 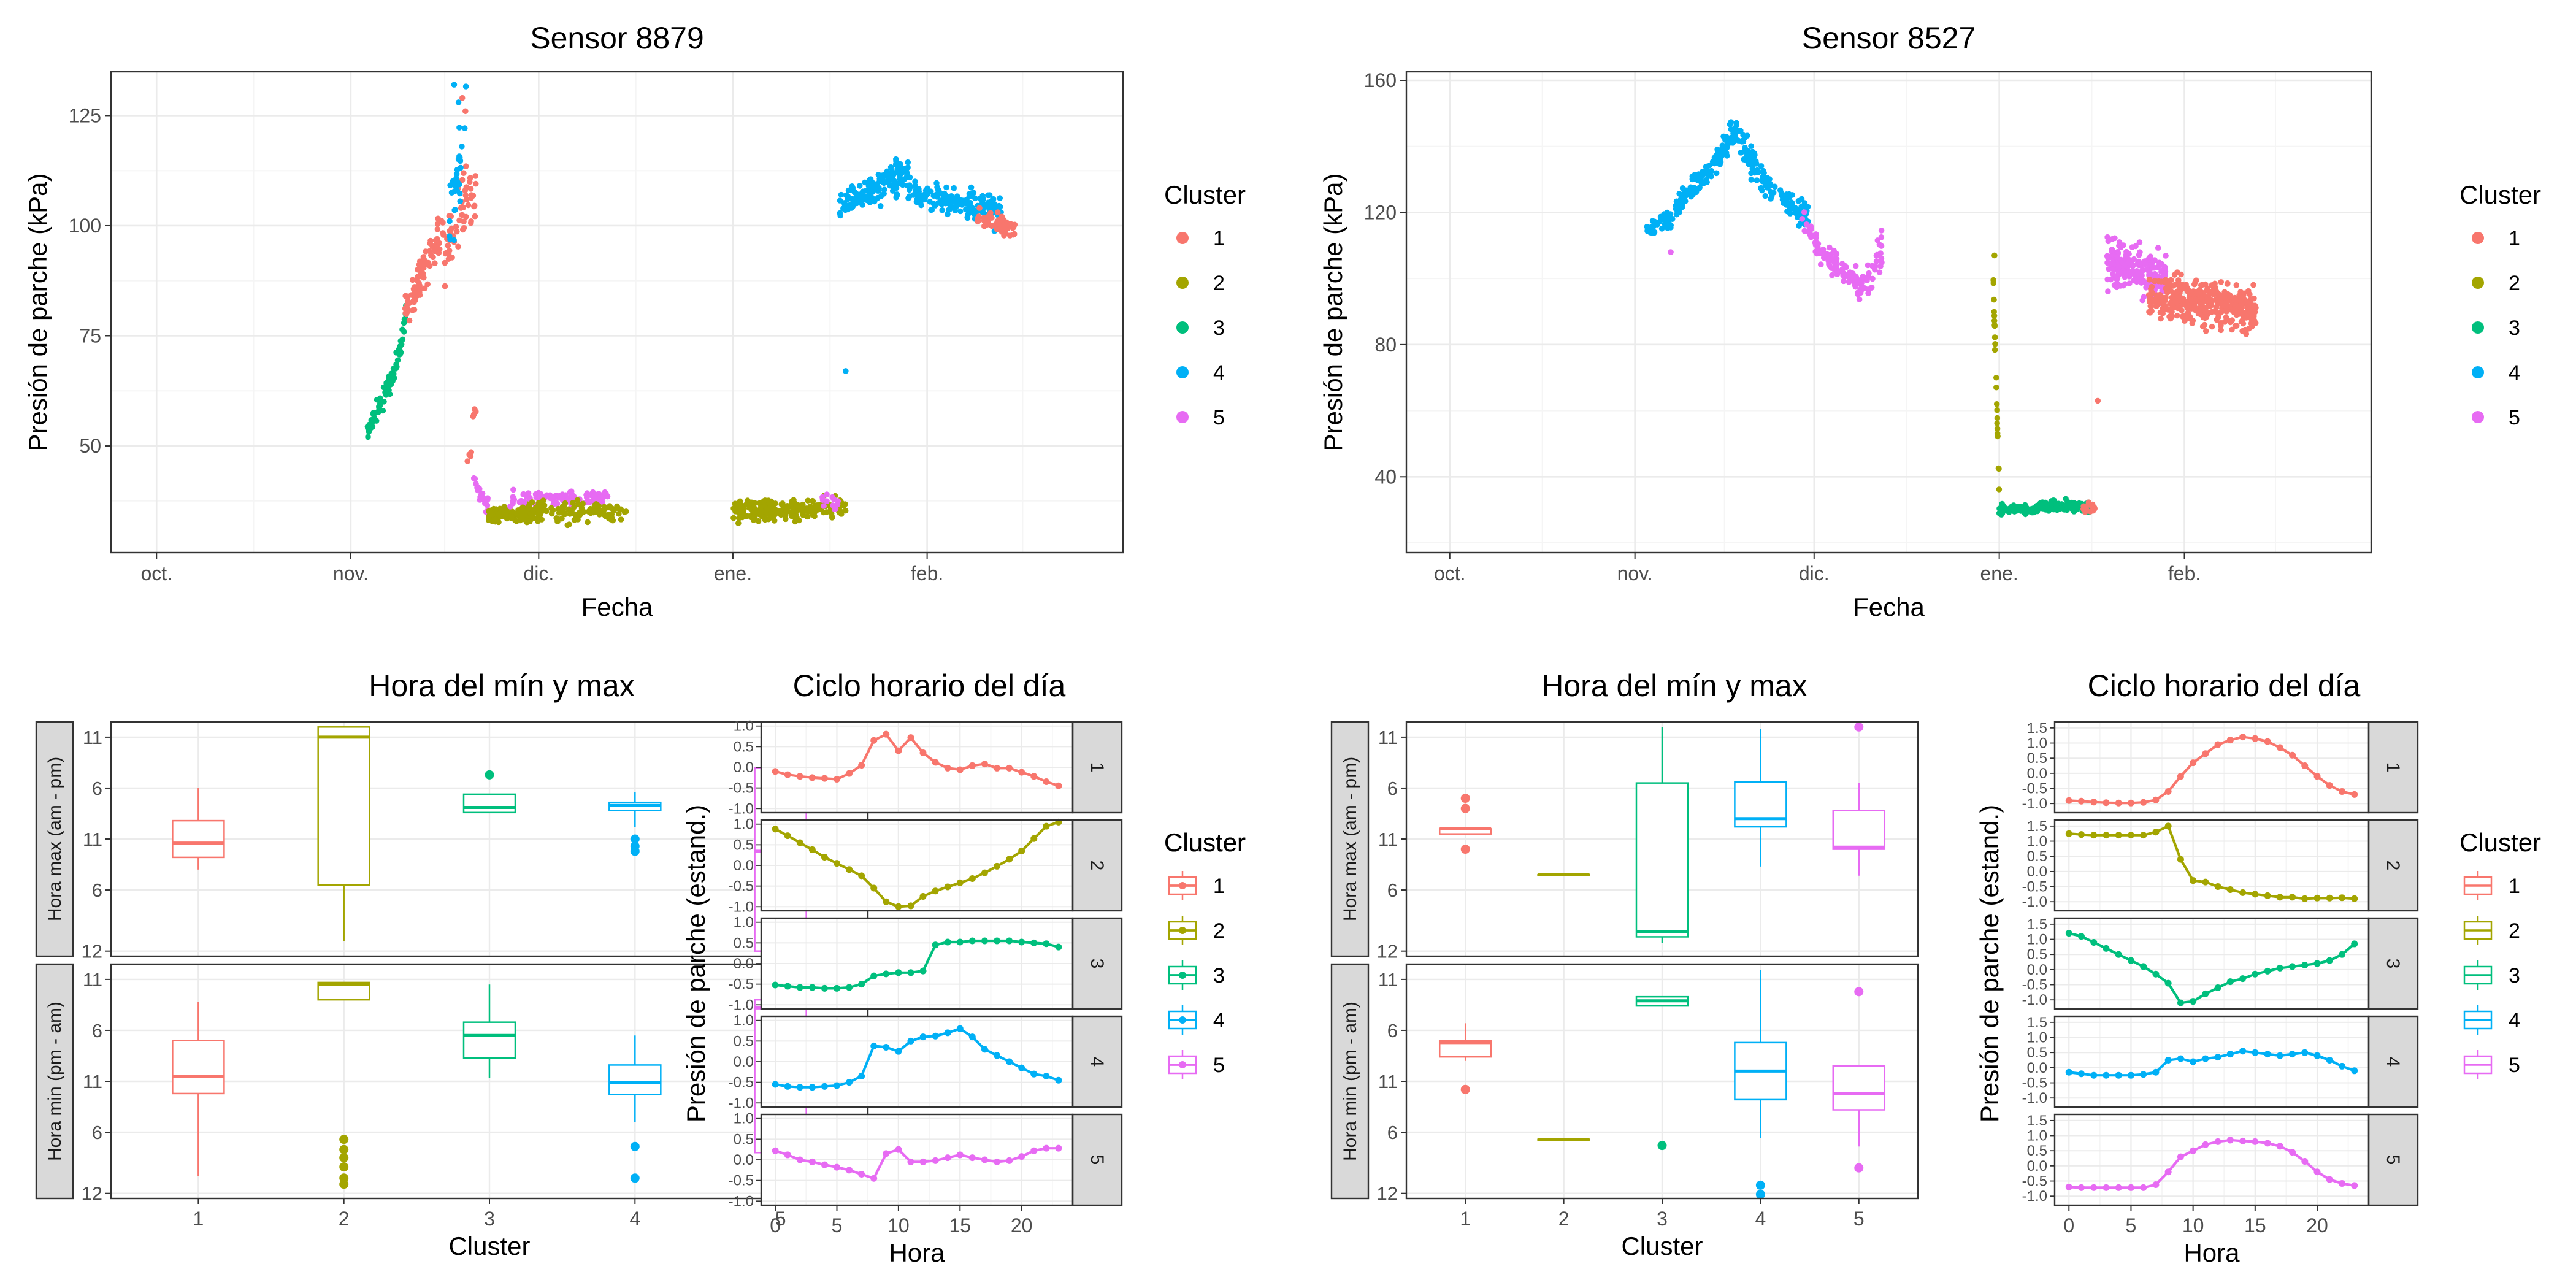 I want to click on facet-strip-label: Hora max (am - pm), so click(x=1350, y=839).